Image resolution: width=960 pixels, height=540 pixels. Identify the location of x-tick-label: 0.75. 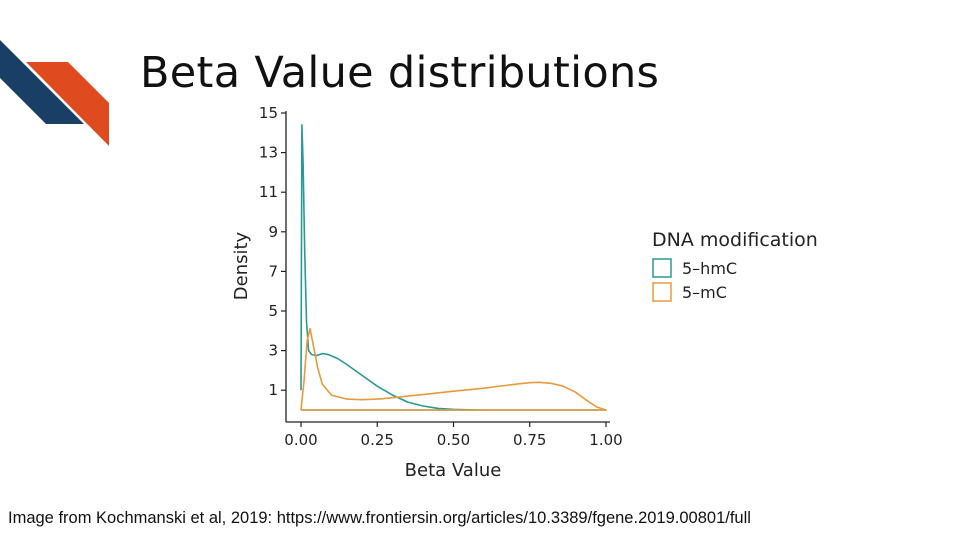
(529, 440).